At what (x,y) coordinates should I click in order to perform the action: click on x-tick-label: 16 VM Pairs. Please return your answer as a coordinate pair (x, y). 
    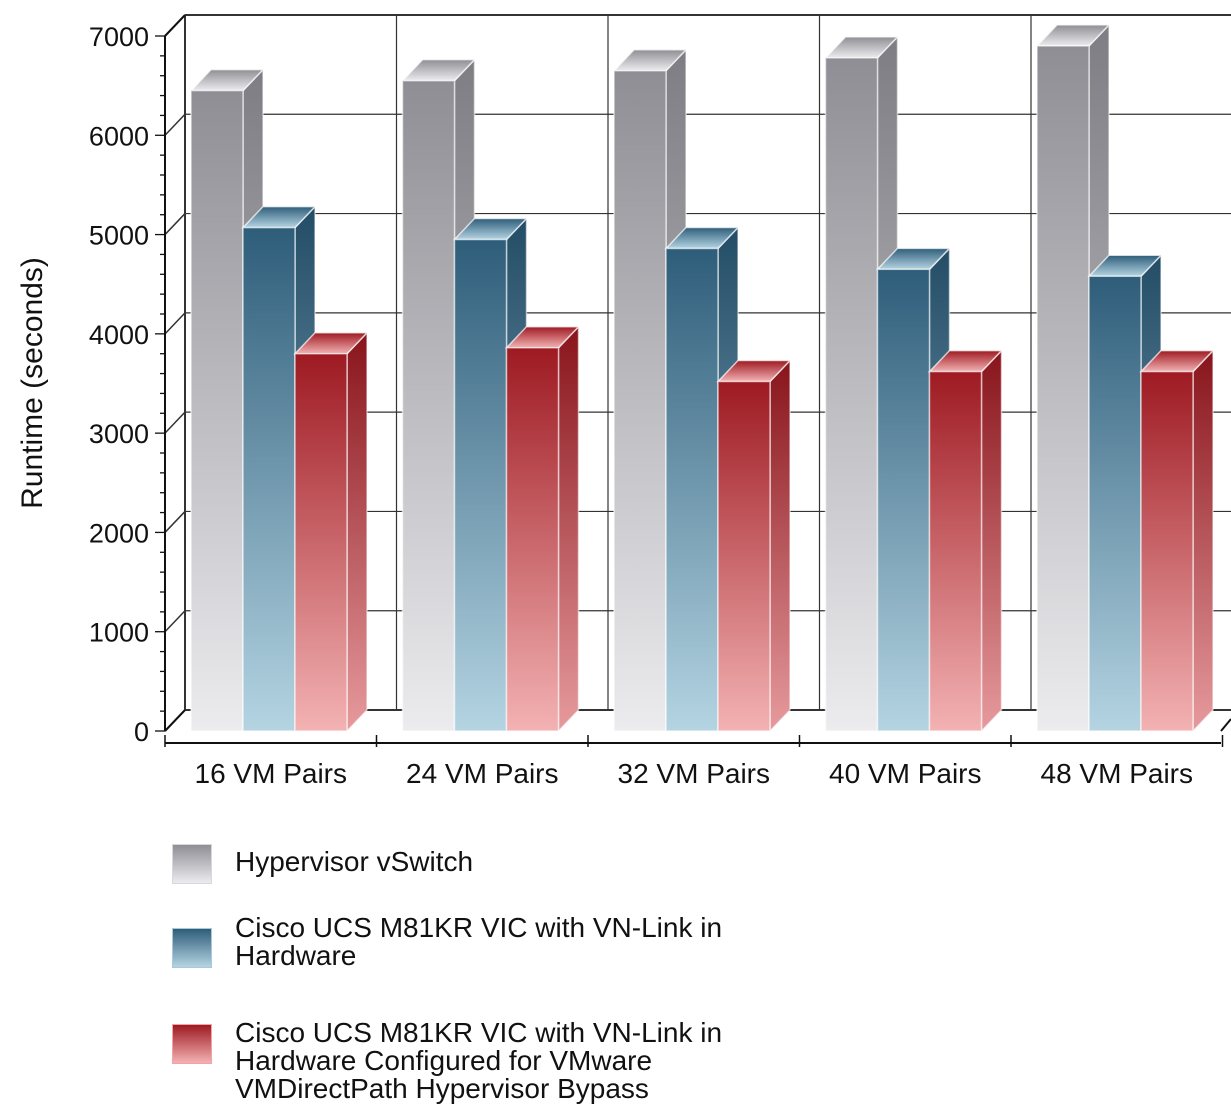
    Looking at the image, I should click on (271, 773).